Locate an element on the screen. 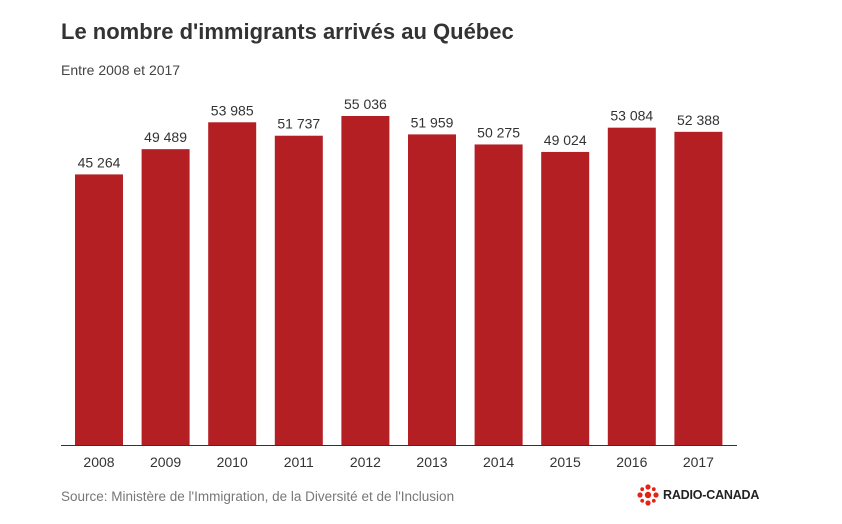 The height and width of the screenshot is (524, 842). chart-title: Le nombre d'immigrants arrivés au Québec is located at coordinates (287, 31).